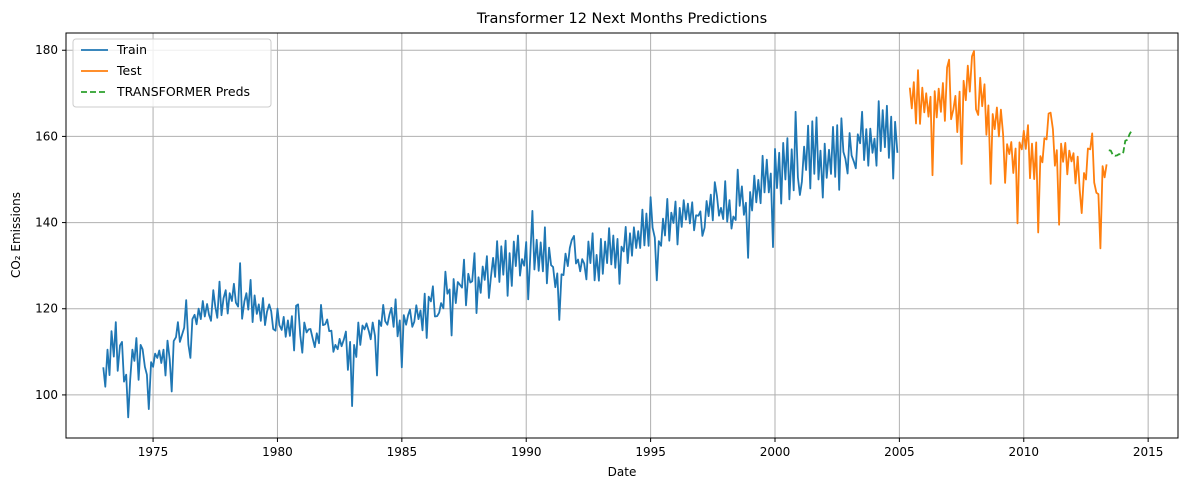 This screenshot has height=490, width=1189. What do you see at coordinates (775, 452) in the screenshot?
I see `x-tick-label: 2000` at bounding box center [775, 452].